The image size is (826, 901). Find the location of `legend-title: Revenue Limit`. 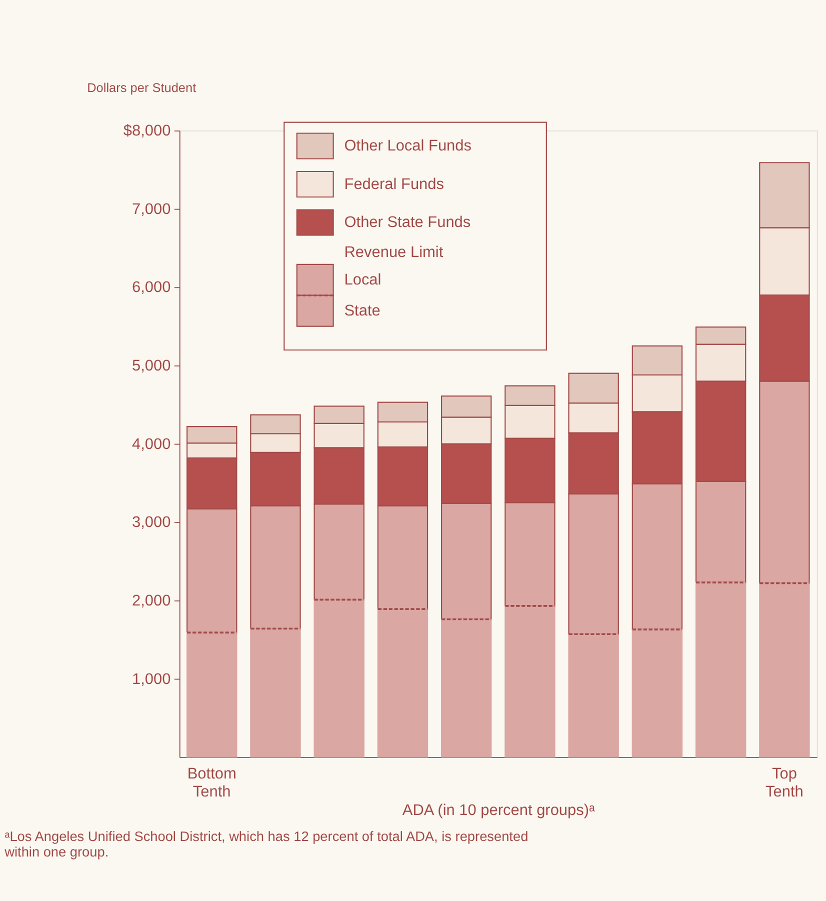

legend-title: Revenue Limit is located at coordinates (394, 253).